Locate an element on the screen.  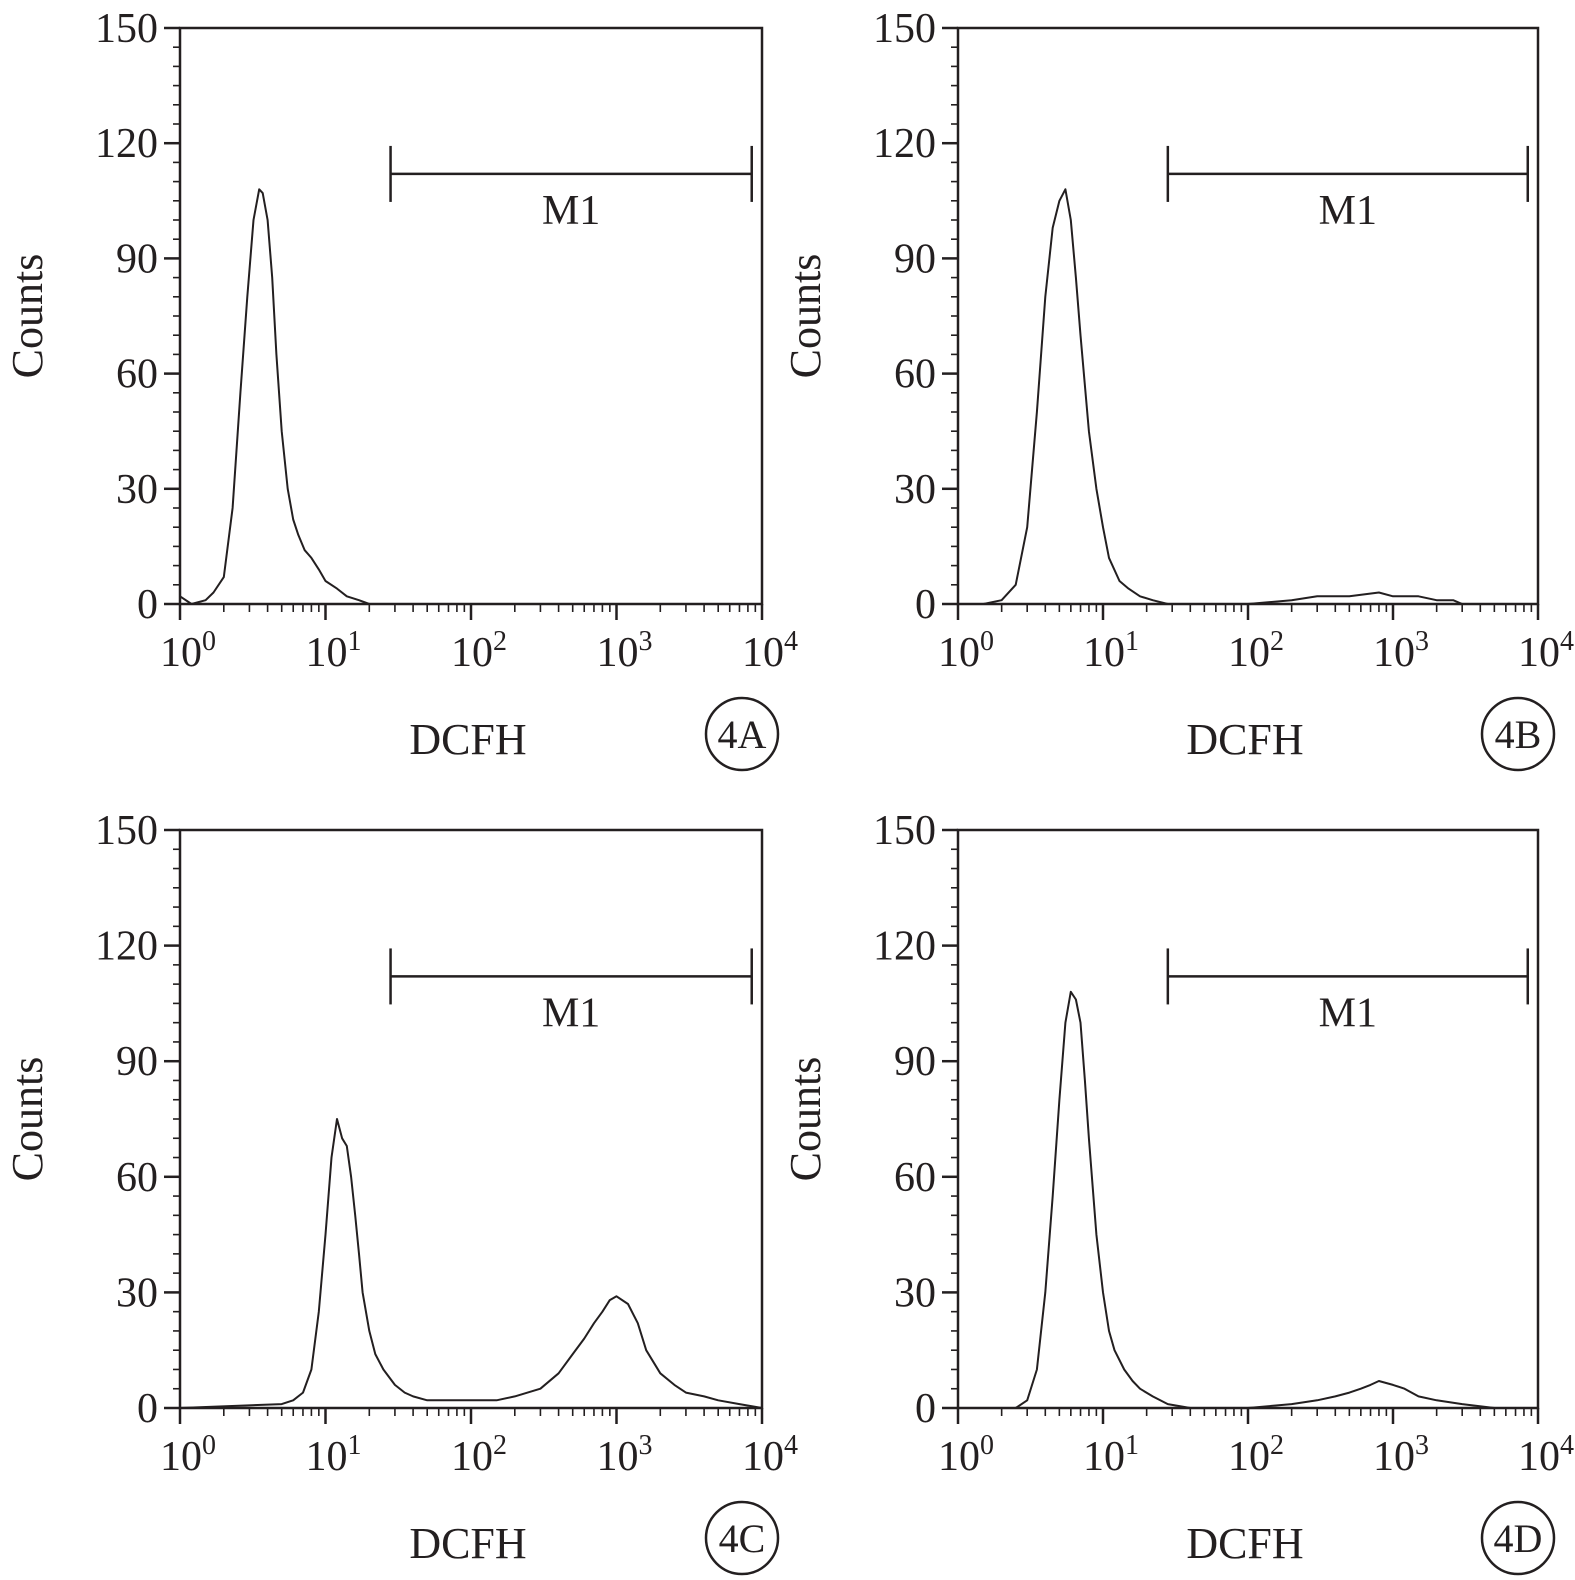
panel-tag: 4A is located at coordinates (742, 734).